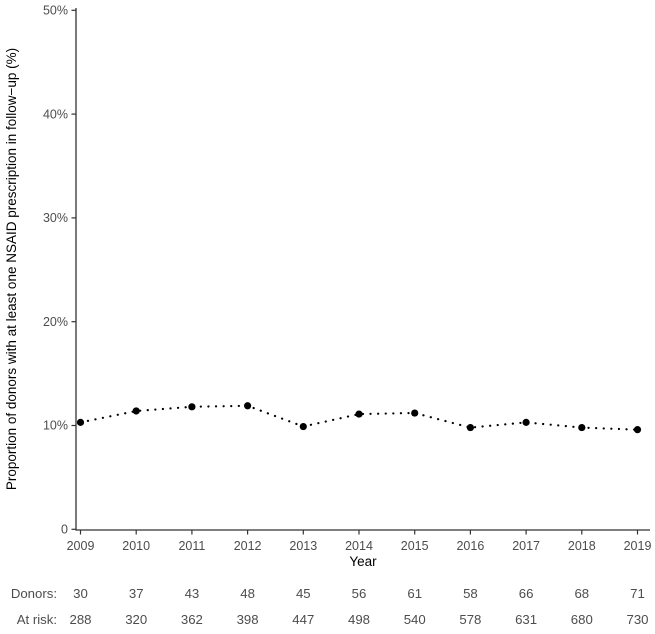  I want to click on x-tick-label: 2011, so click(191, 546).